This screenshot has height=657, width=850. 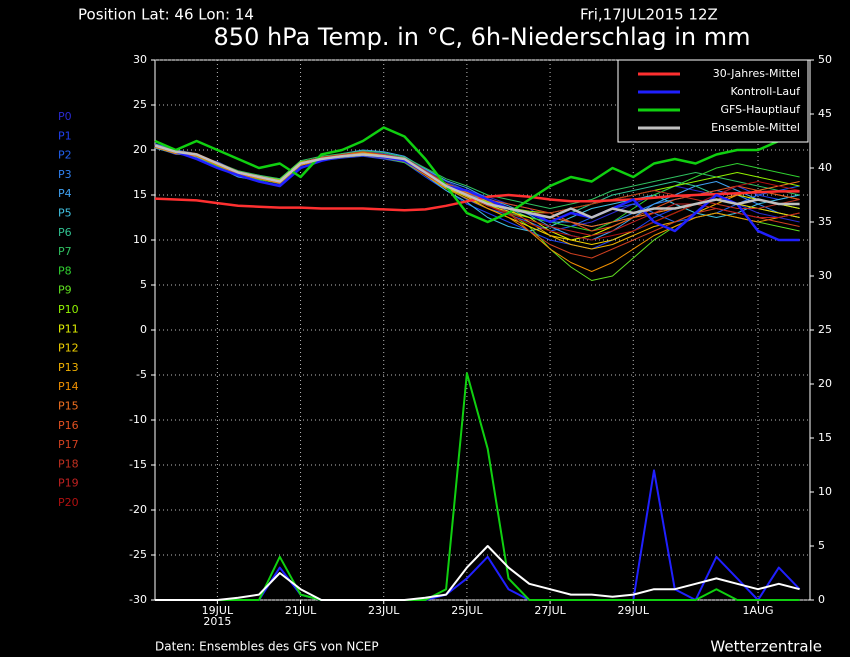 I want to click on y2-tick-label: 15, so click(x=825, y=437).